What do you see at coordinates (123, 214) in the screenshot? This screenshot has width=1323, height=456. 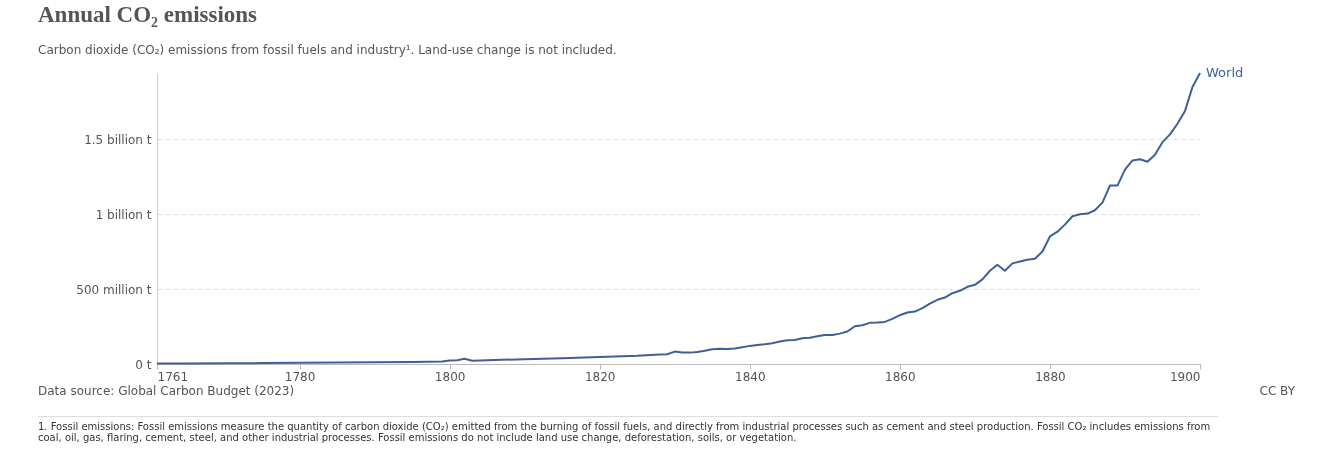 I see `y-tick-label: 1 billion t` at bounding box center [123, 214].